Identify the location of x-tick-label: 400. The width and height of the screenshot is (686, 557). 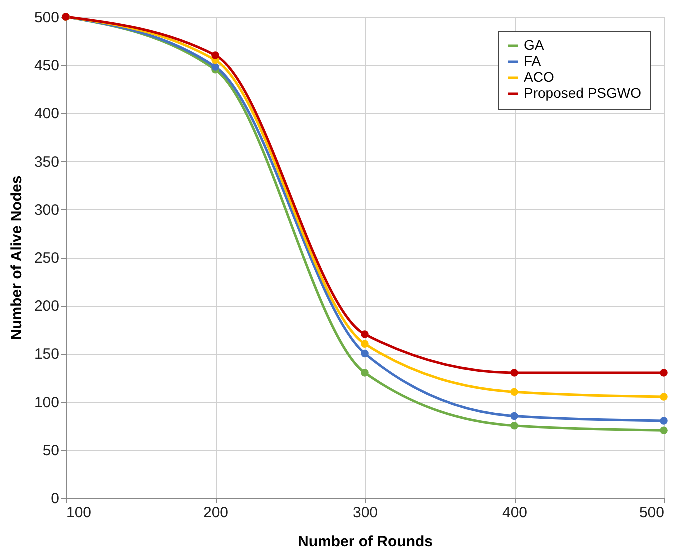
(515, 513).